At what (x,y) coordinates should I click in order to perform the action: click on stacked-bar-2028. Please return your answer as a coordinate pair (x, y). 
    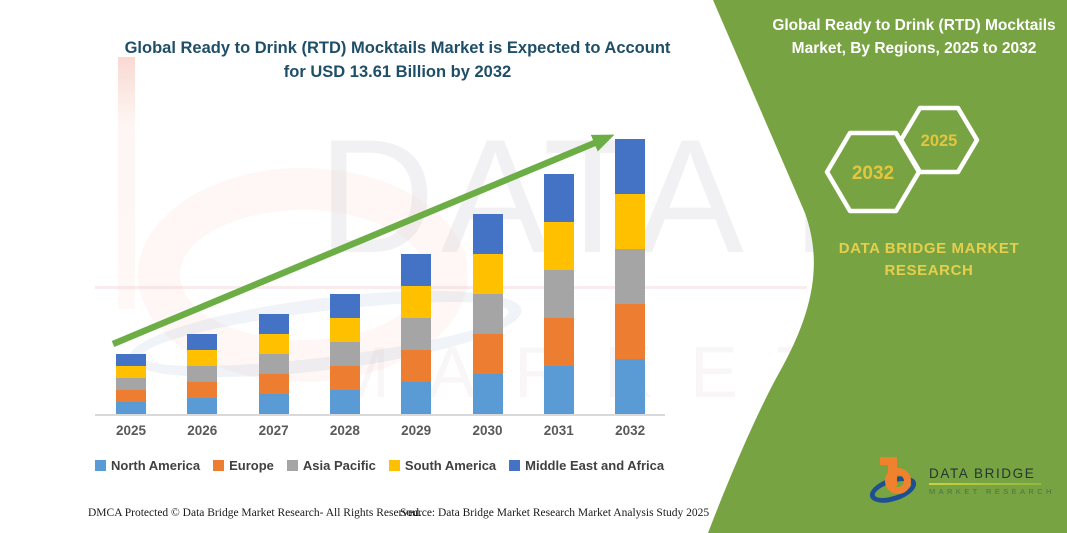
    Looking at the image, I should click on (344, 354).